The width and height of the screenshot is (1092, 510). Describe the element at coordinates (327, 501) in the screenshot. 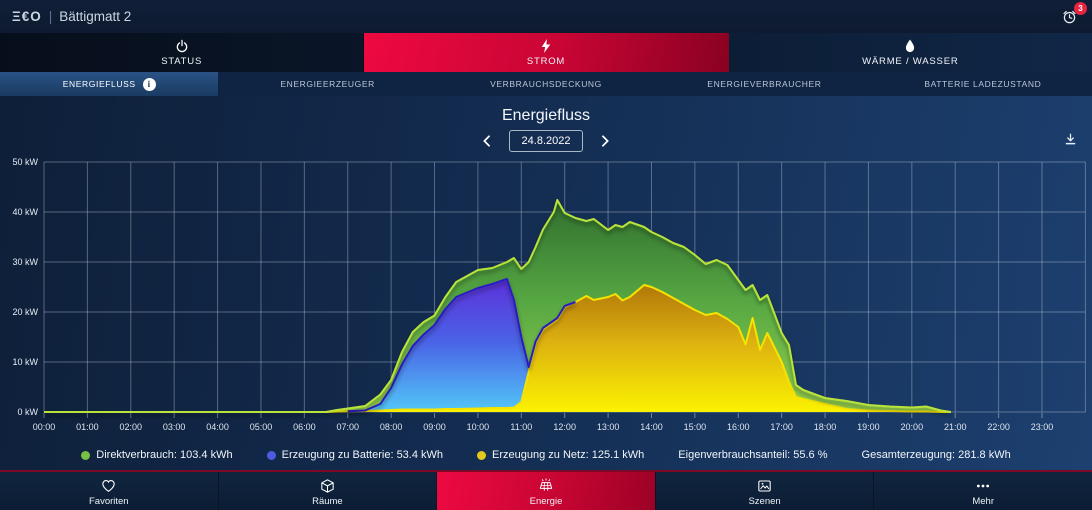

I see `nav-label: Räume` at that location.